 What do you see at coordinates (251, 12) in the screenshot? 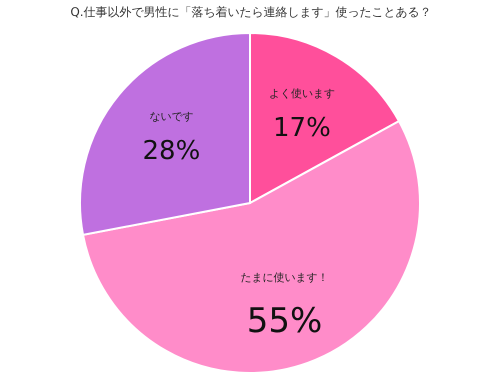
I see `chart-title: Q.仕事以外で男性に「落ち着いたら連絡します」使ったことある？` at bounding box center [251, 12].